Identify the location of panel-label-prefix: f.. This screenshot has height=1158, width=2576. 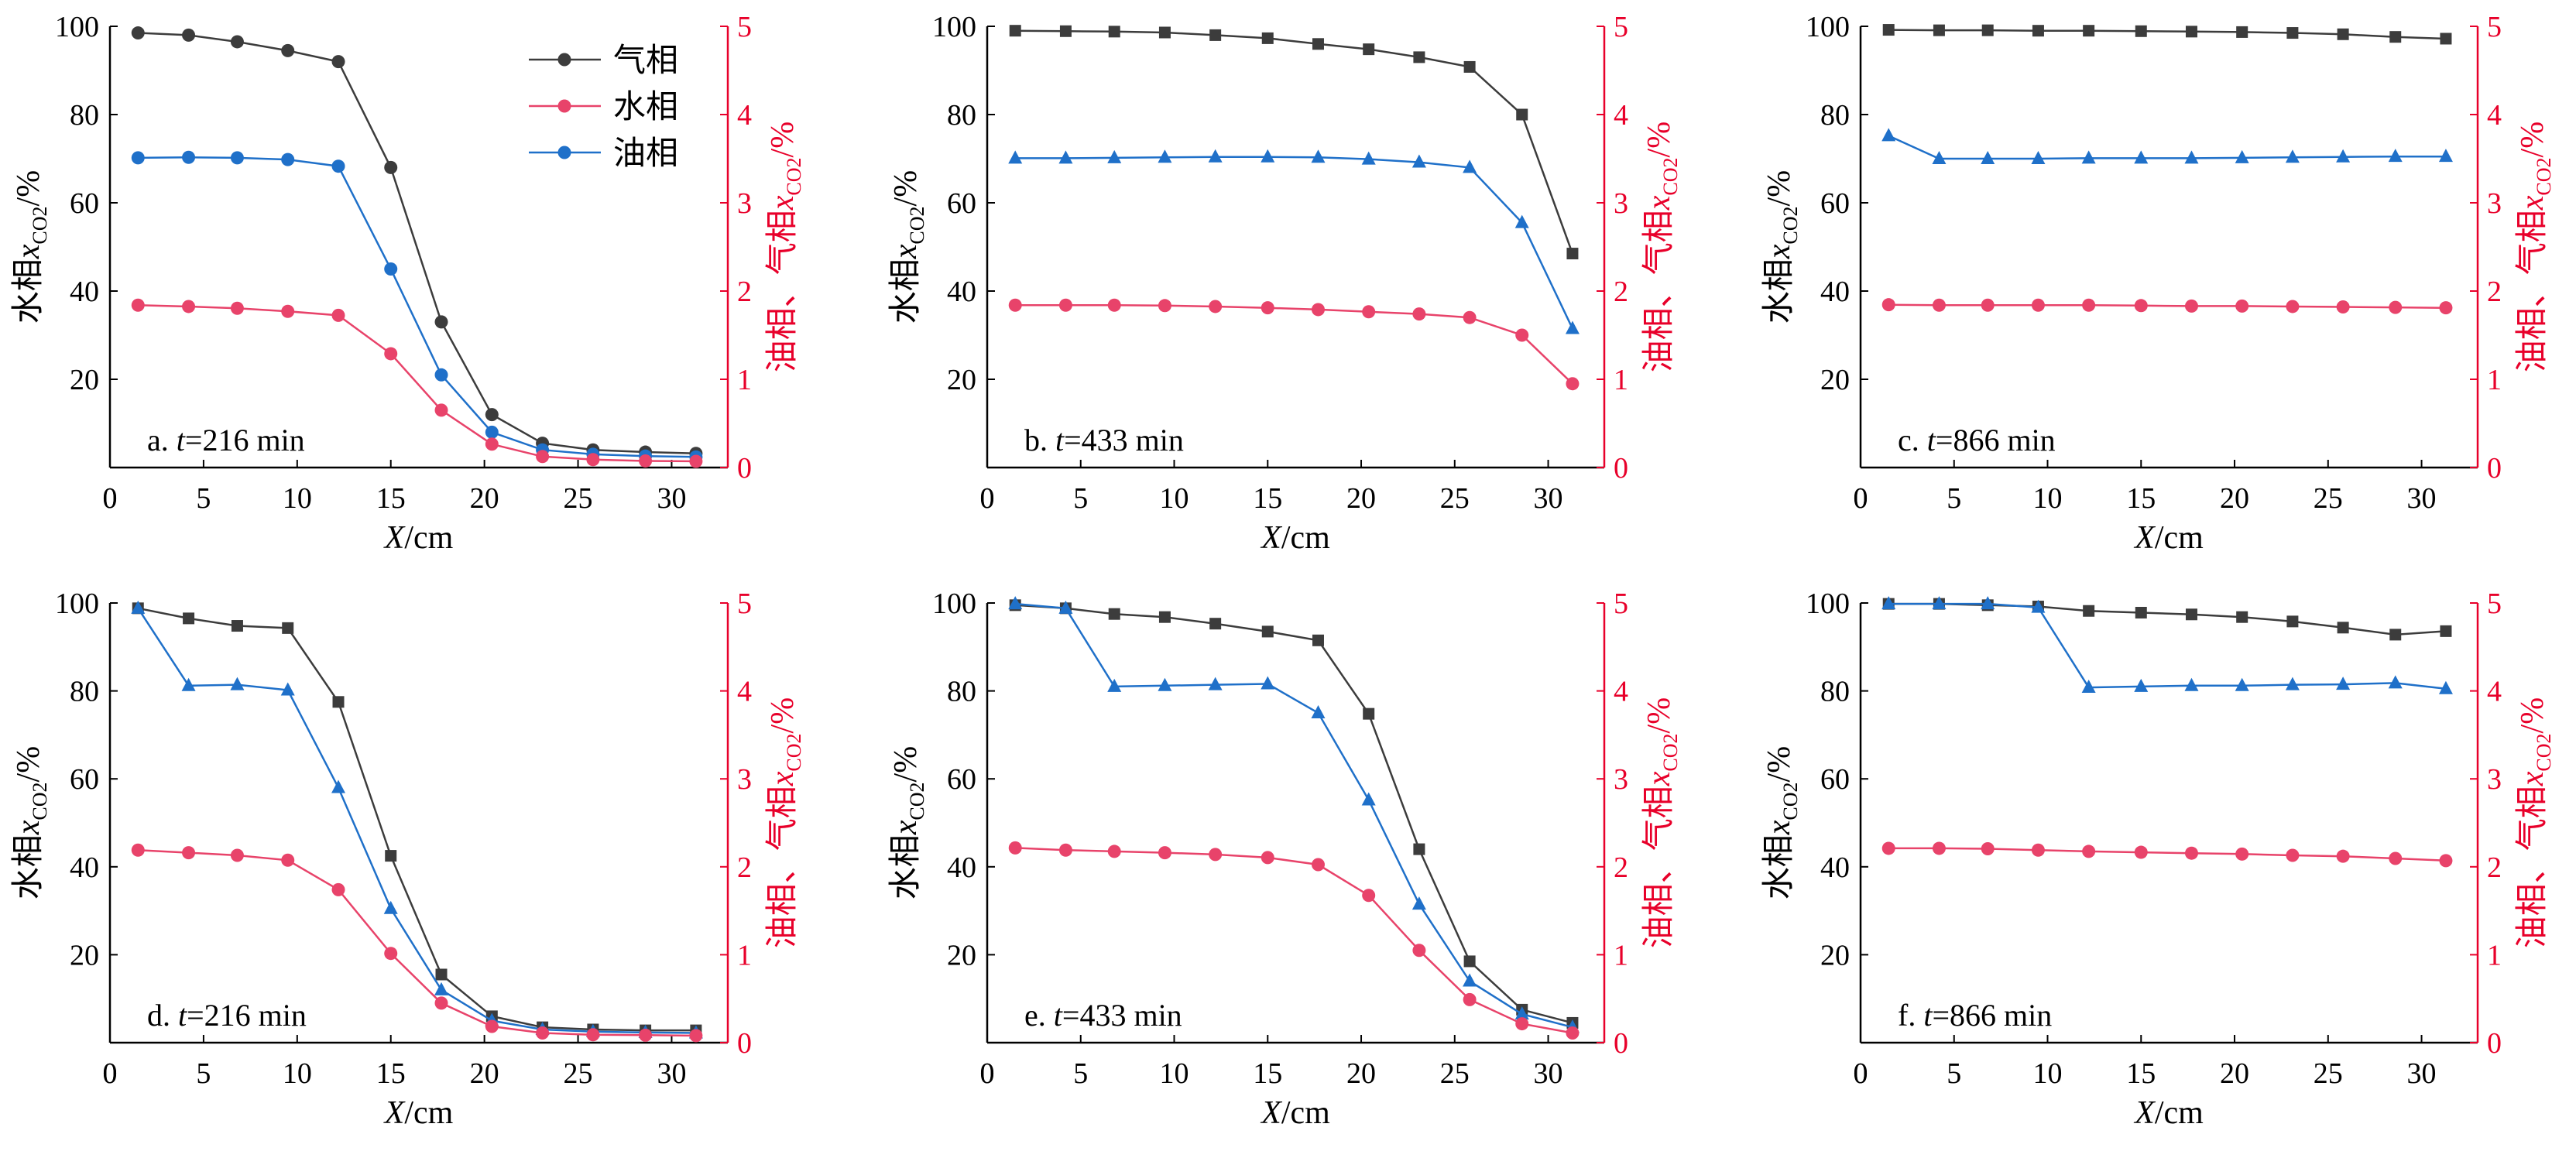
(1910, 1015).